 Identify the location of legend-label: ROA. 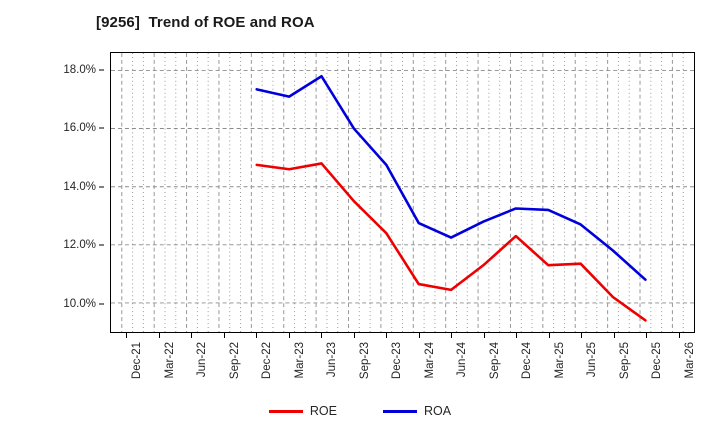
(438, 411).